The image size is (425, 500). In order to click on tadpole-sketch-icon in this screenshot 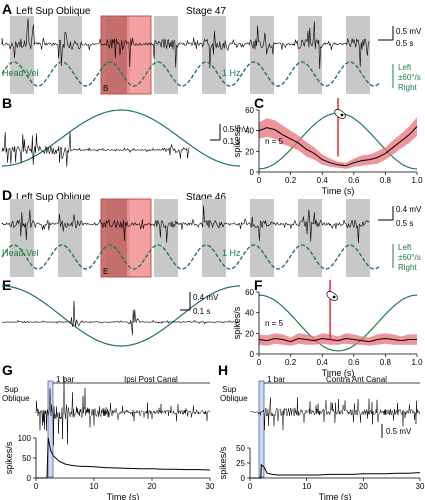, I will do `click(340, 114)`.